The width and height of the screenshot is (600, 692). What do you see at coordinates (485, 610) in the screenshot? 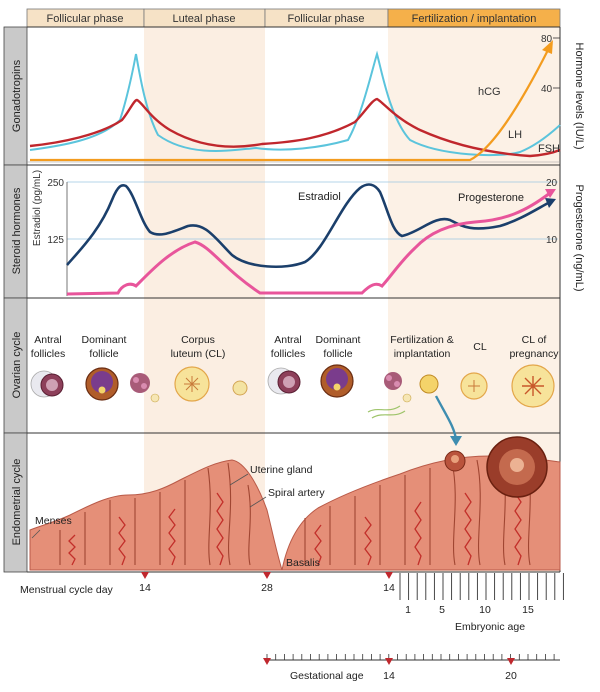
I see `embryonic-tick-10: 10` at bounding box center [485, 610].